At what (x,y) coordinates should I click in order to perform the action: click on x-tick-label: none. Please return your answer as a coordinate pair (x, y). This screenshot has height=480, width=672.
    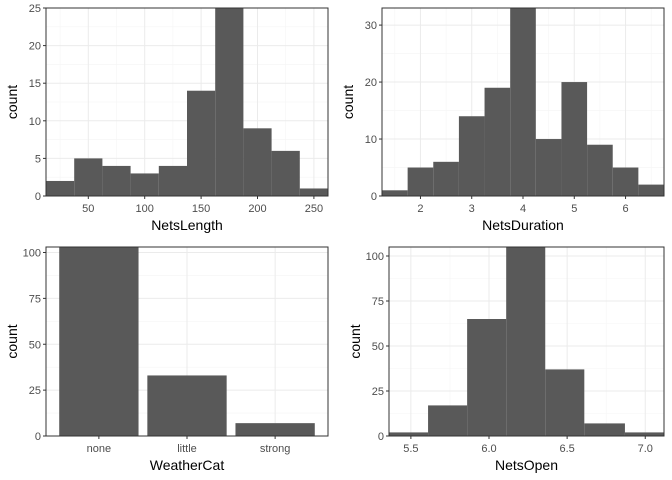
    Looking at the image, I should click on (99, 449).